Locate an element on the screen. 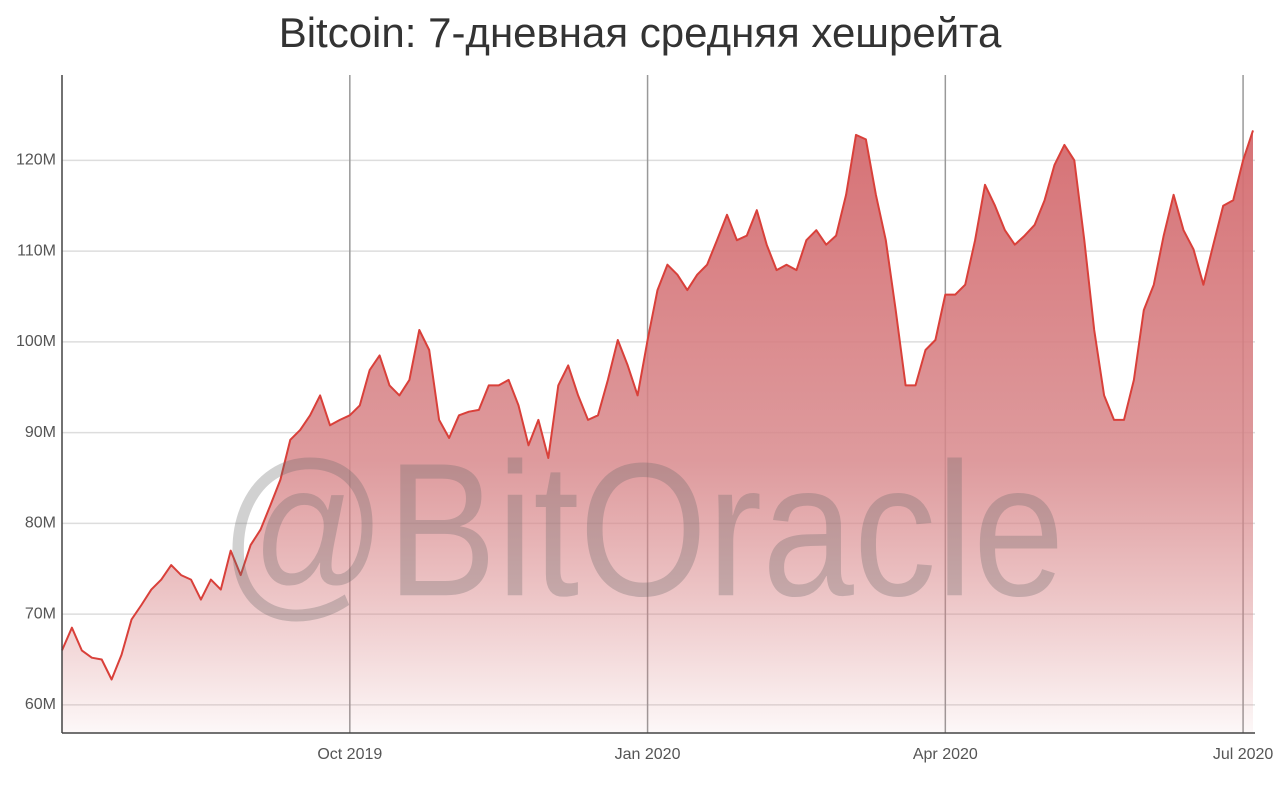  x-tick-label: Jan 2020 is located at coordinates (648, 754).